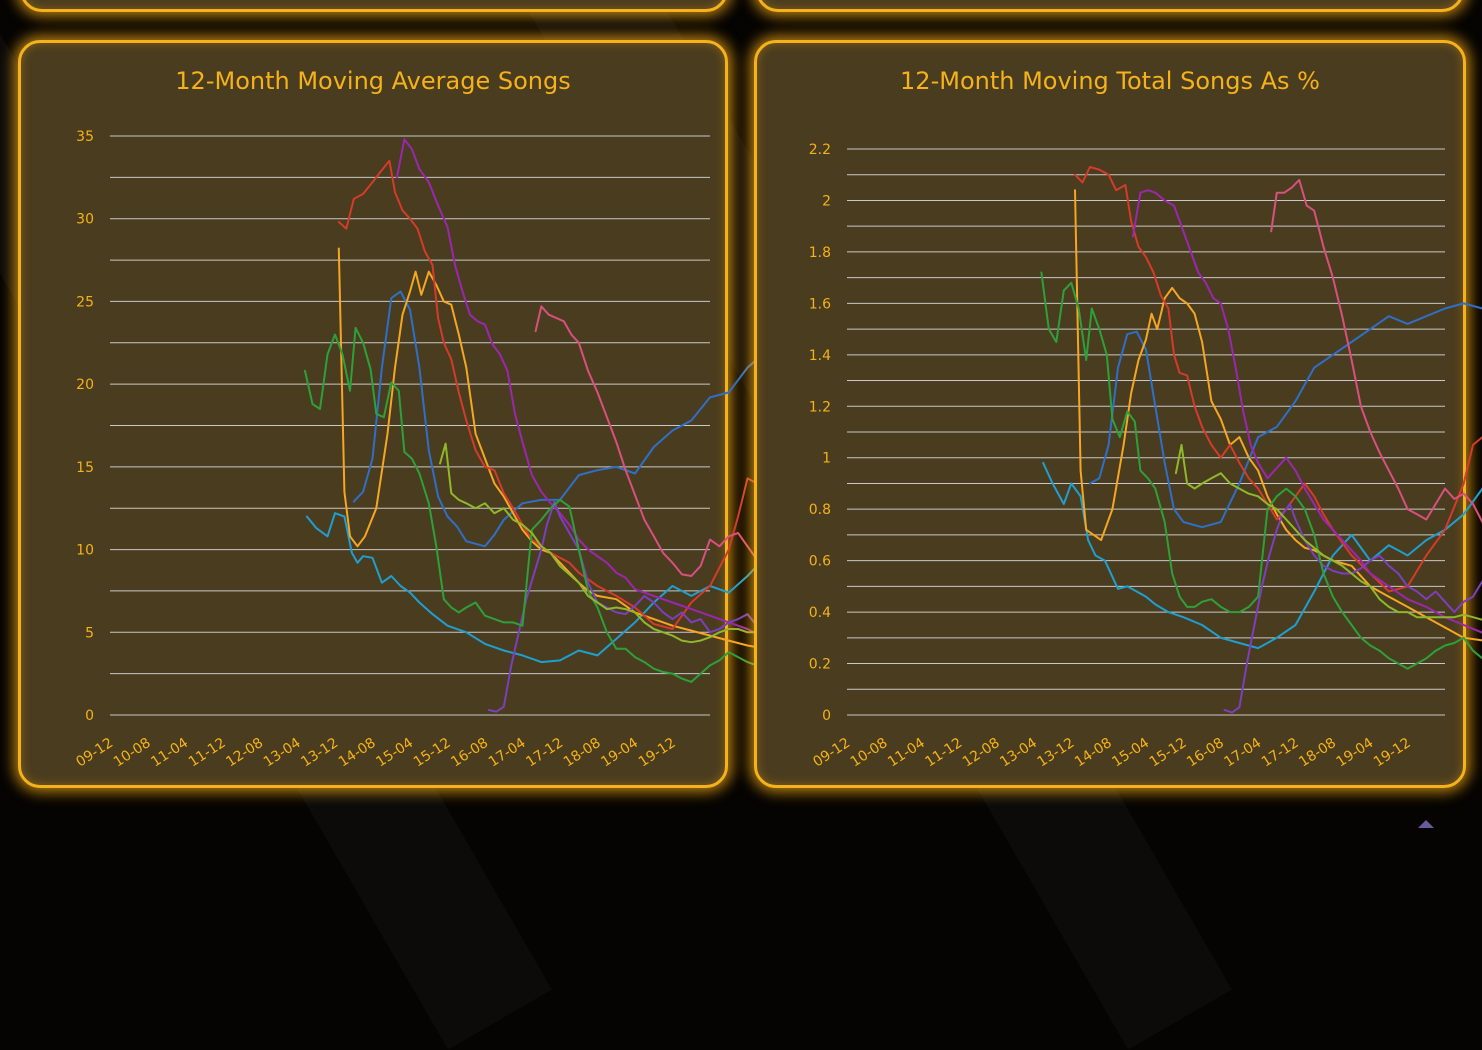  What do you see at coordinates (85, 137) in the screenshot?
I see `y-tick-label: 35` at bounding box center [85, 137].